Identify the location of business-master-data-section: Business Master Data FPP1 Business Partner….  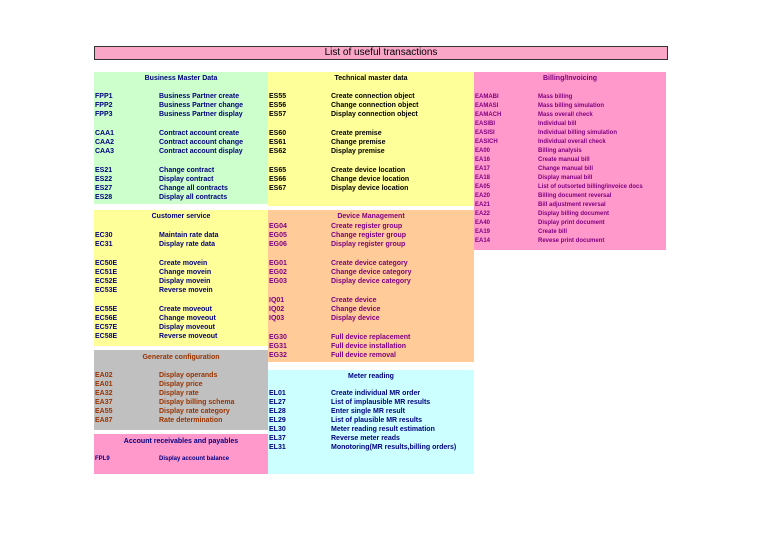
(181, 138).